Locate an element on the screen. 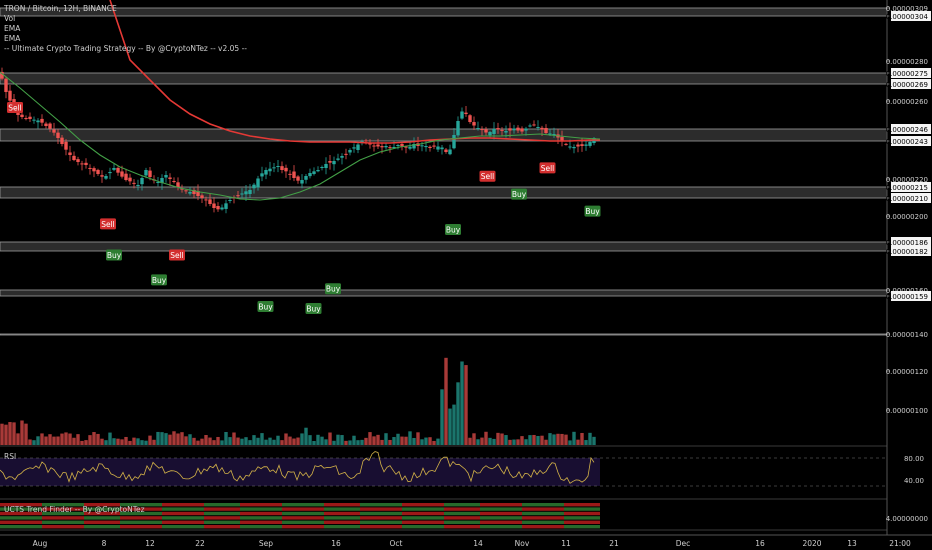 The image size is (932, 550). buy-signal-7: Buy is located at coordinates (333, 289).